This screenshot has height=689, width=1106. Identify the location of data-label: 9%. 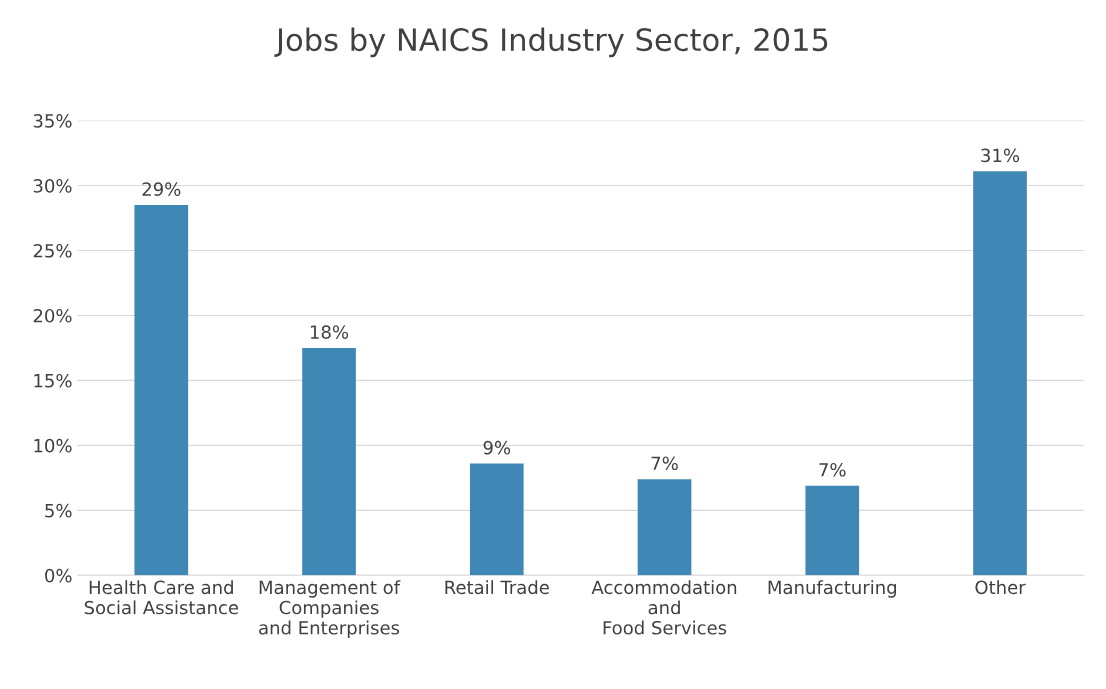
(497, 447).